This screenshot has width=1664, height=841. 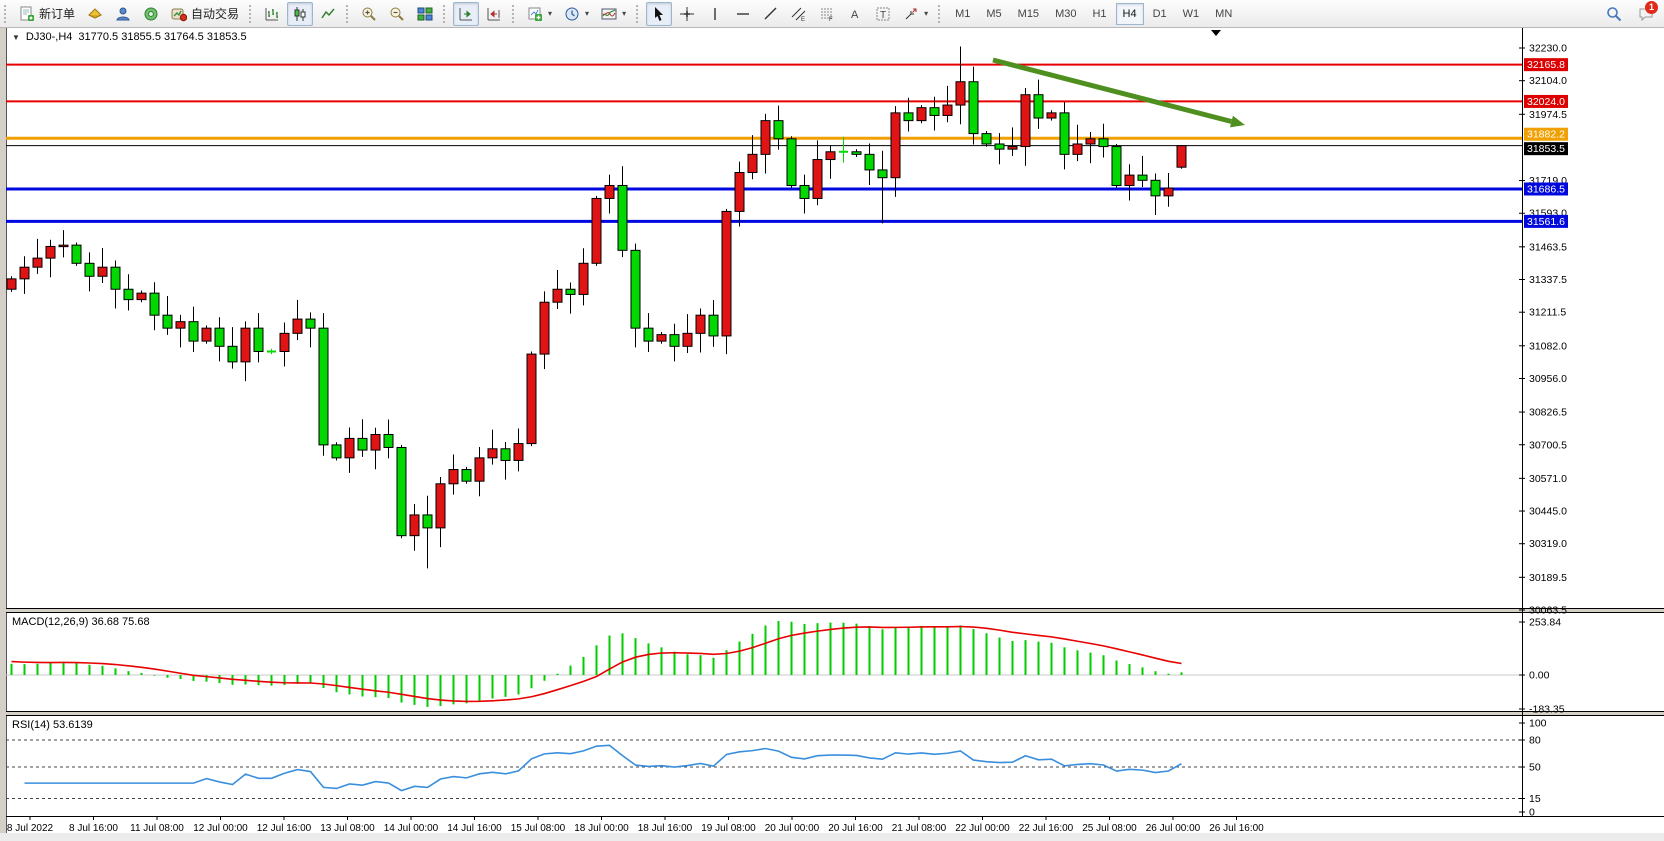 What do you see at coordinates (1112, 90) in the screenshot?
I see `trend-arrow-line` at bounding box center [1112, 90].